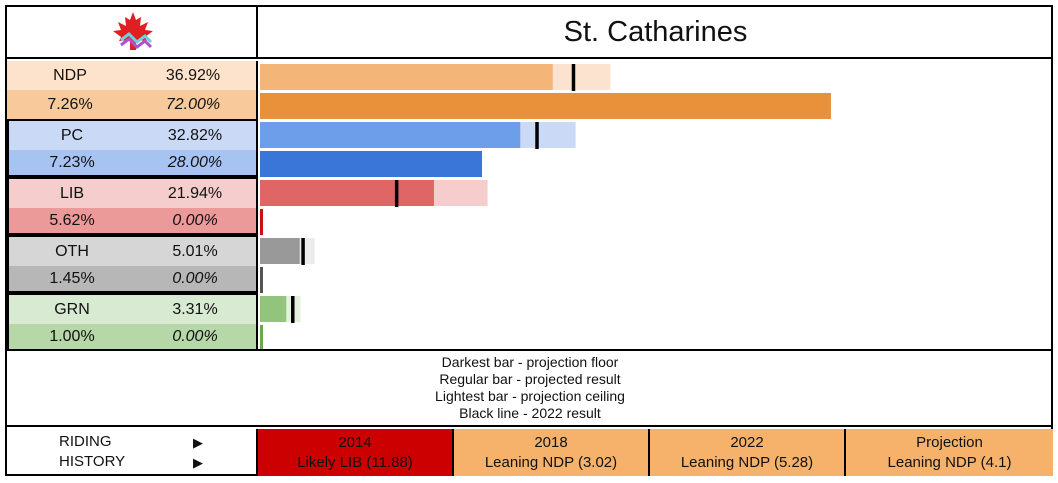 This screenshot has width=1058, height=483. I want to click on maple-leaf-icon, so click(133, 31).